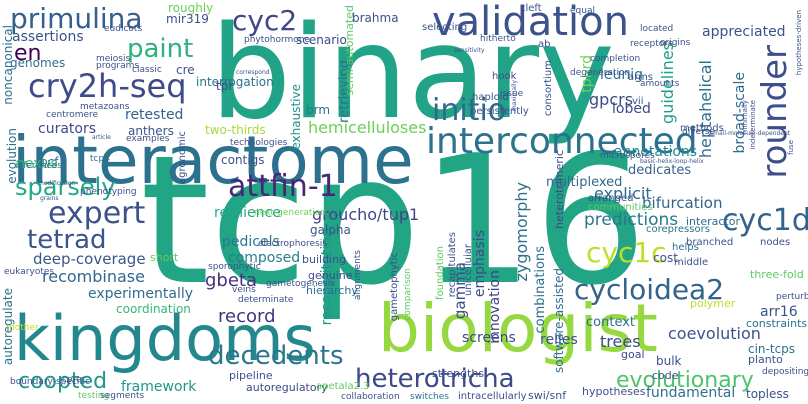 The image size is (808, 404). Describe the element at coordinates (97, 213) in the screenshot. I see `word: expert` at that location.